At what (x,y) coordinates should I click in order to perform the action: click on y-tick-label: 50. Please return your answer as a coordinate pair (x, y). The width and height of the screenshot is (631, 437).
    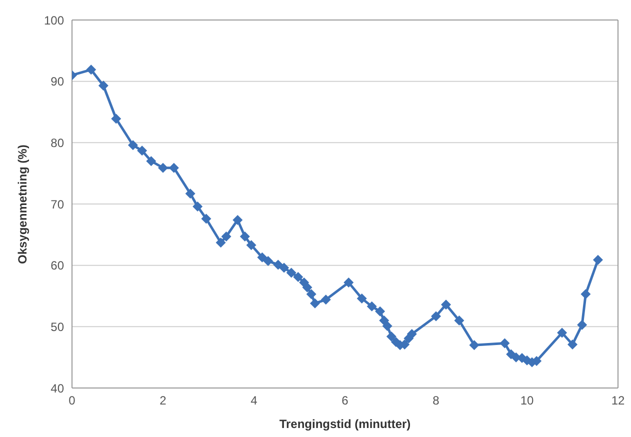
    Looking at the image, I should click on (57, 327).